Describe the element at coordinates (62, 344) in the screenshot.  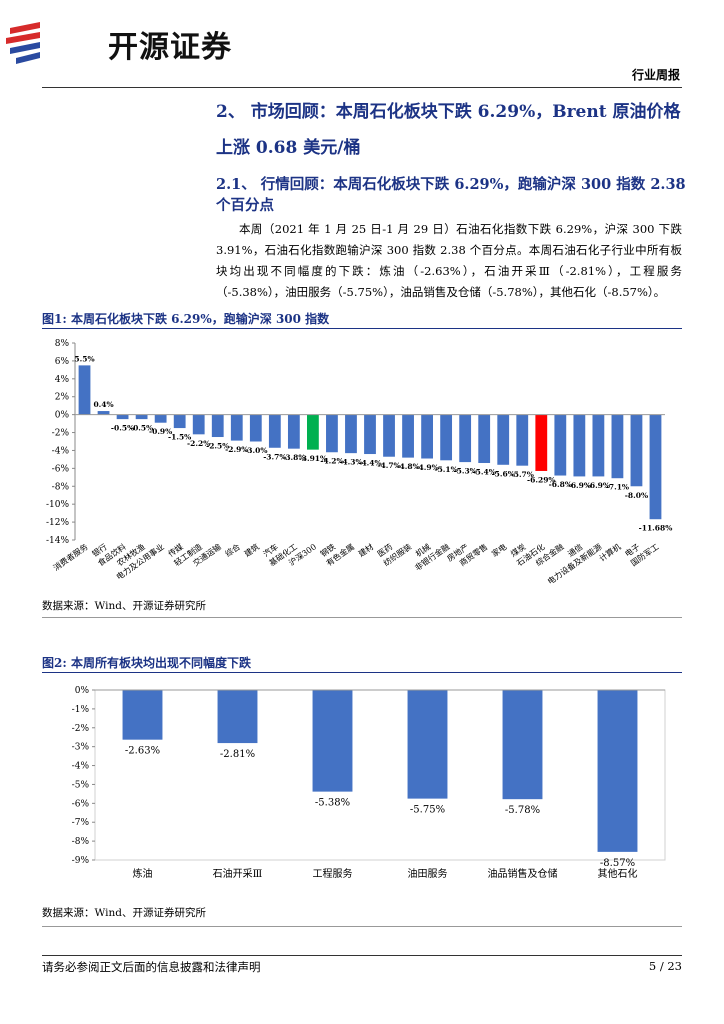
I see `y-tick-label: 8%` at that location.